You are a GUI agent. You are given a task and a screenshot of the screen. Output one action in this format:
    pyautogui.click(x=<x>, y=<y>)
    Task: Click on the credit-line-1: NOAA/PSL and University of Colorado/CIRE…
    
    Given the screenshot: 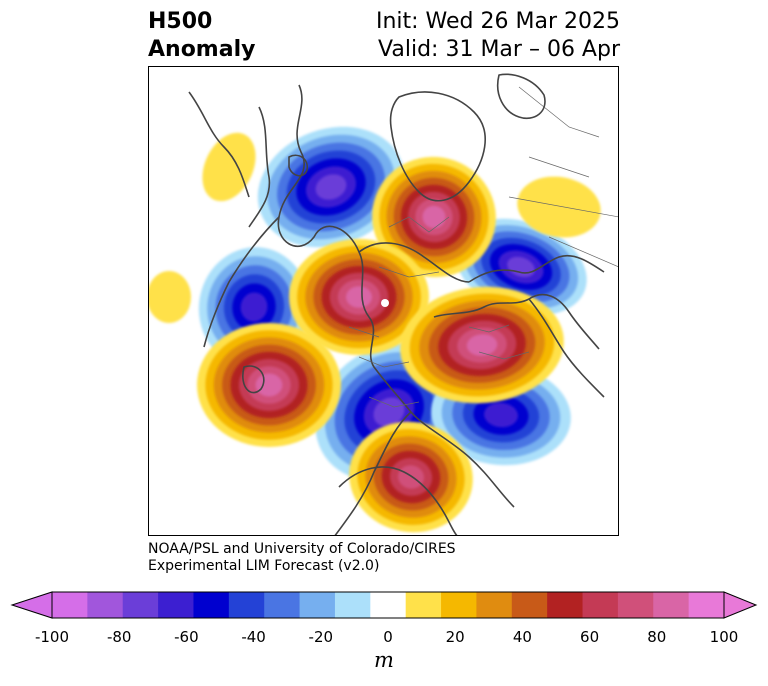 What is the action you would take?
    pyautogui.click(x=302, y=549)
    